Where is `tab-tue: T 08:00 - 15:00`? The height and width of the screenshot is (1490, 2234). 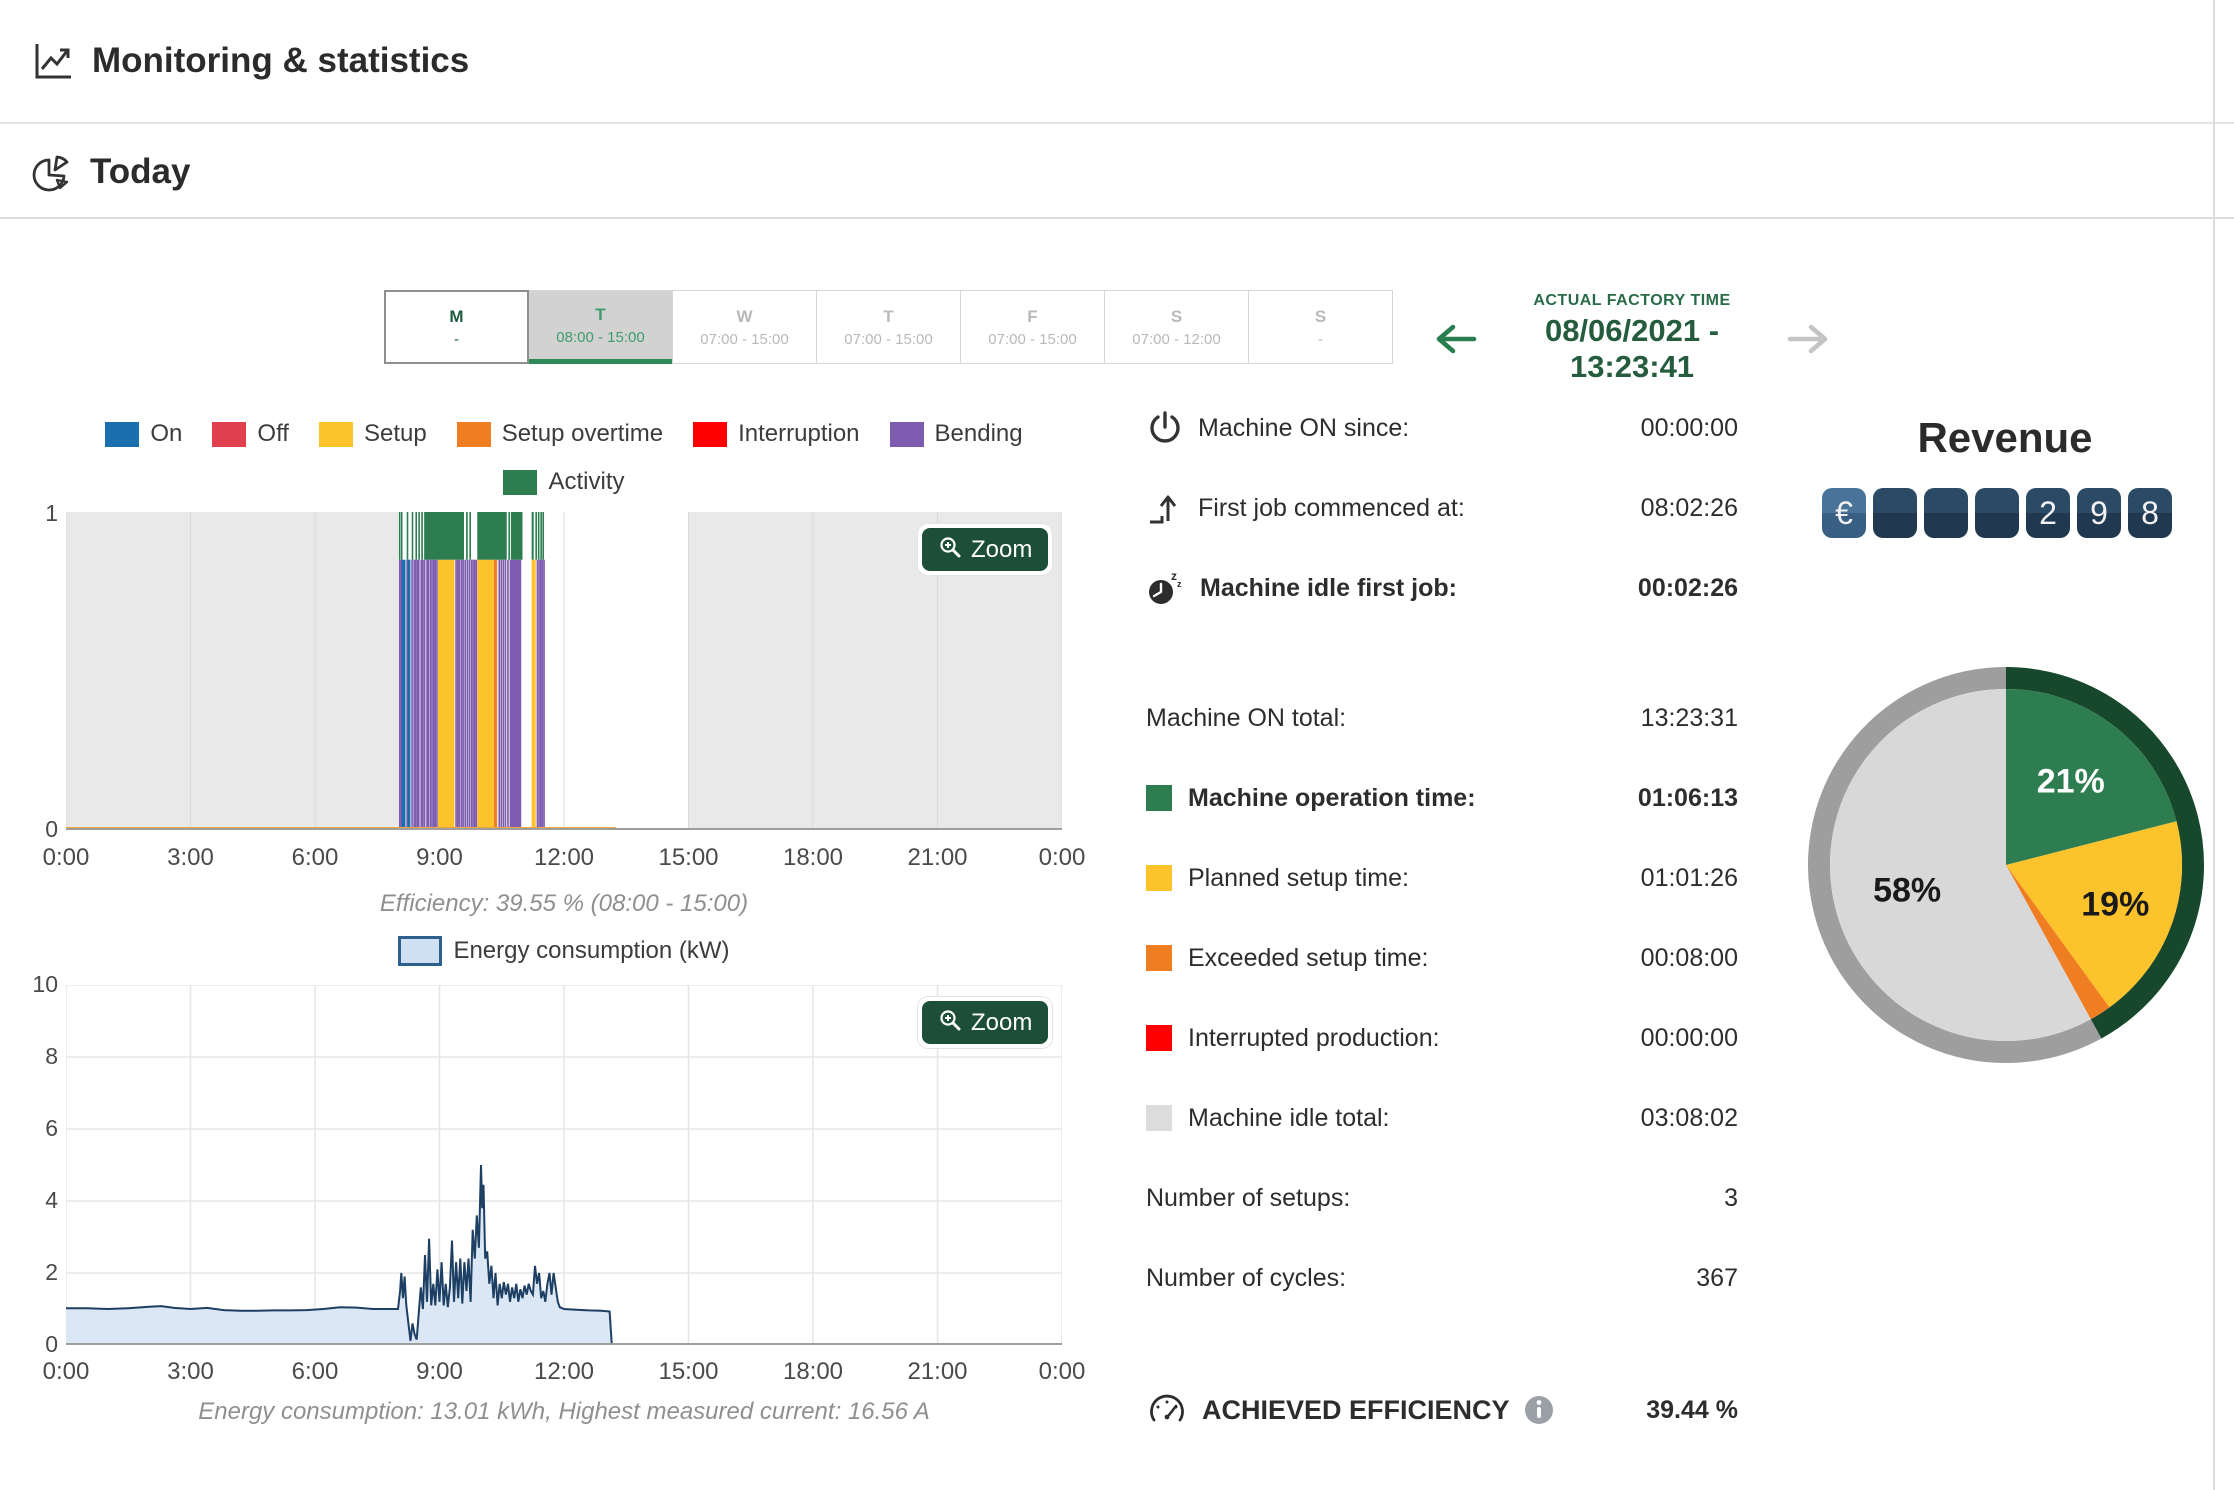
tab-tue: T 08:00 - 15:00 is located at coordinates (600, 327).